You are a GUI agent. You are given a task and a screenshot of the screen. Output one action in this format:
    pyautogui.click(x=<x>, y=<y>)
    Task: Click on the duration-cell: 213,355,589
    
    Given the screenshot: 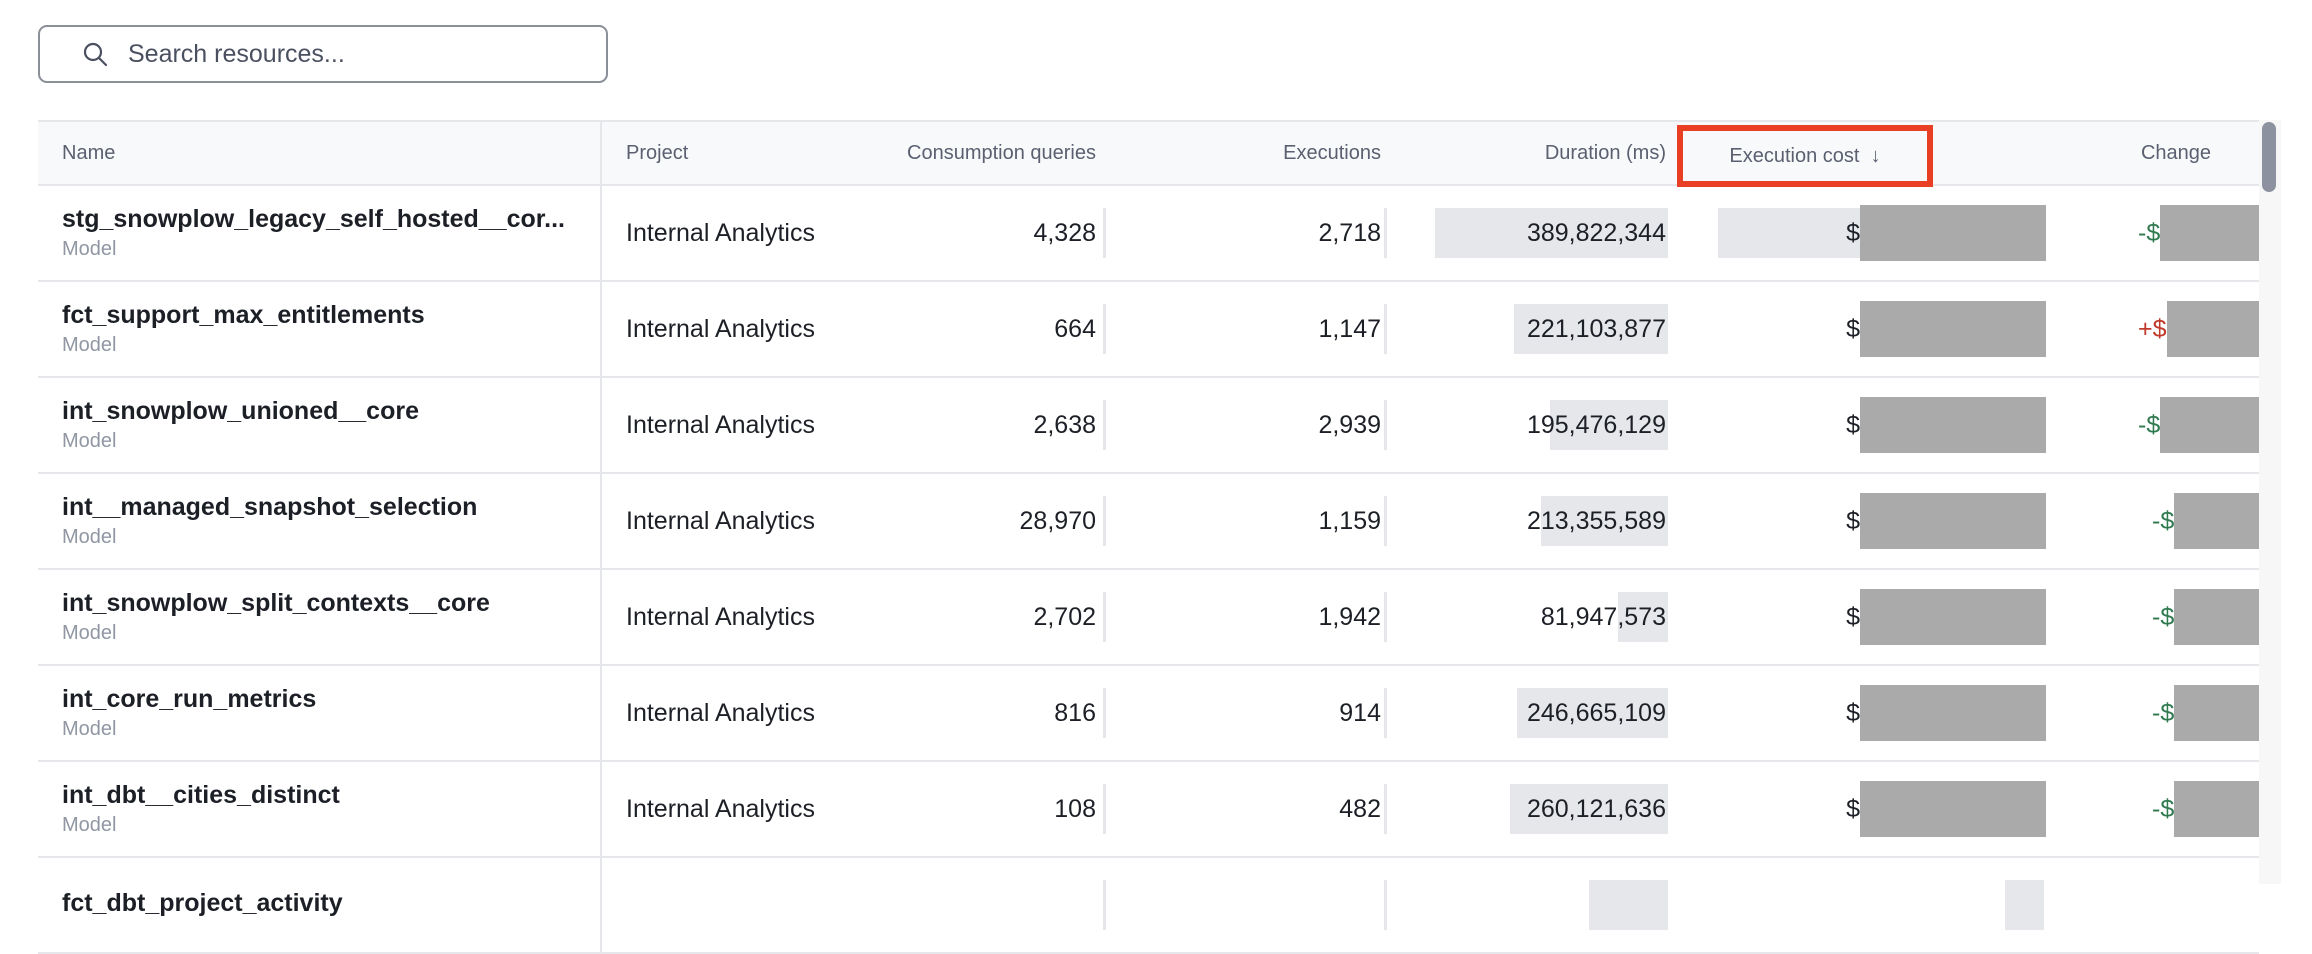 What is the action you would take?
    pyautogui.click(x=1537, y=521)
    